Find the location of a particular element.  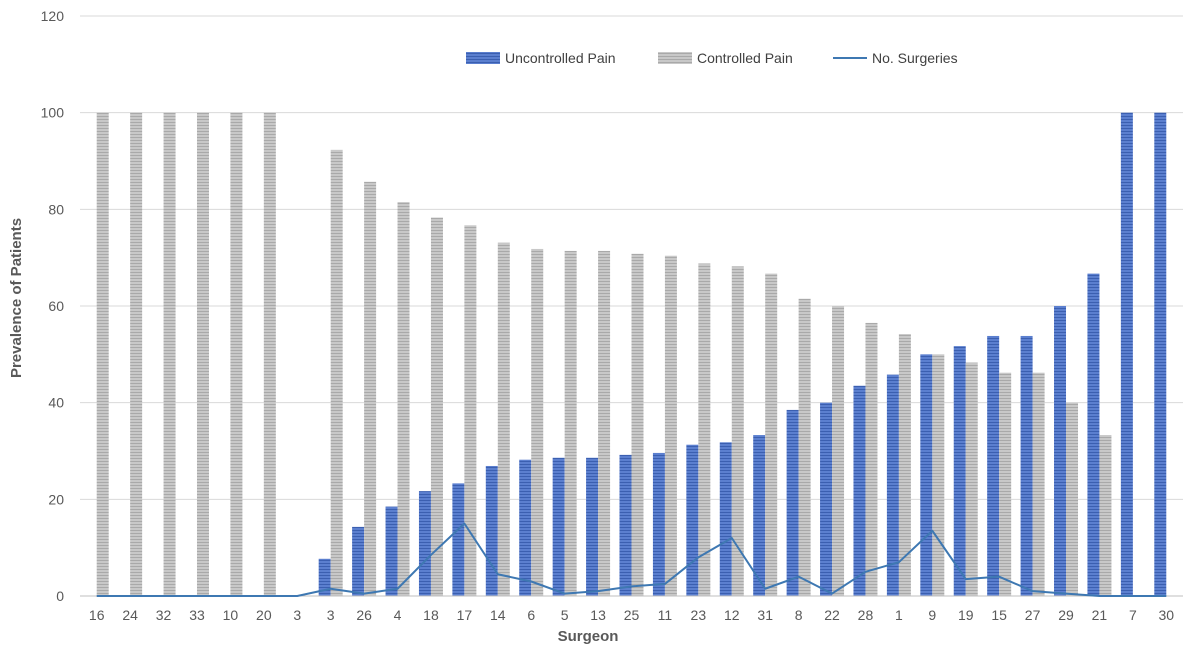

x-tick-label: 30 is located at coordinates (1166, 615).